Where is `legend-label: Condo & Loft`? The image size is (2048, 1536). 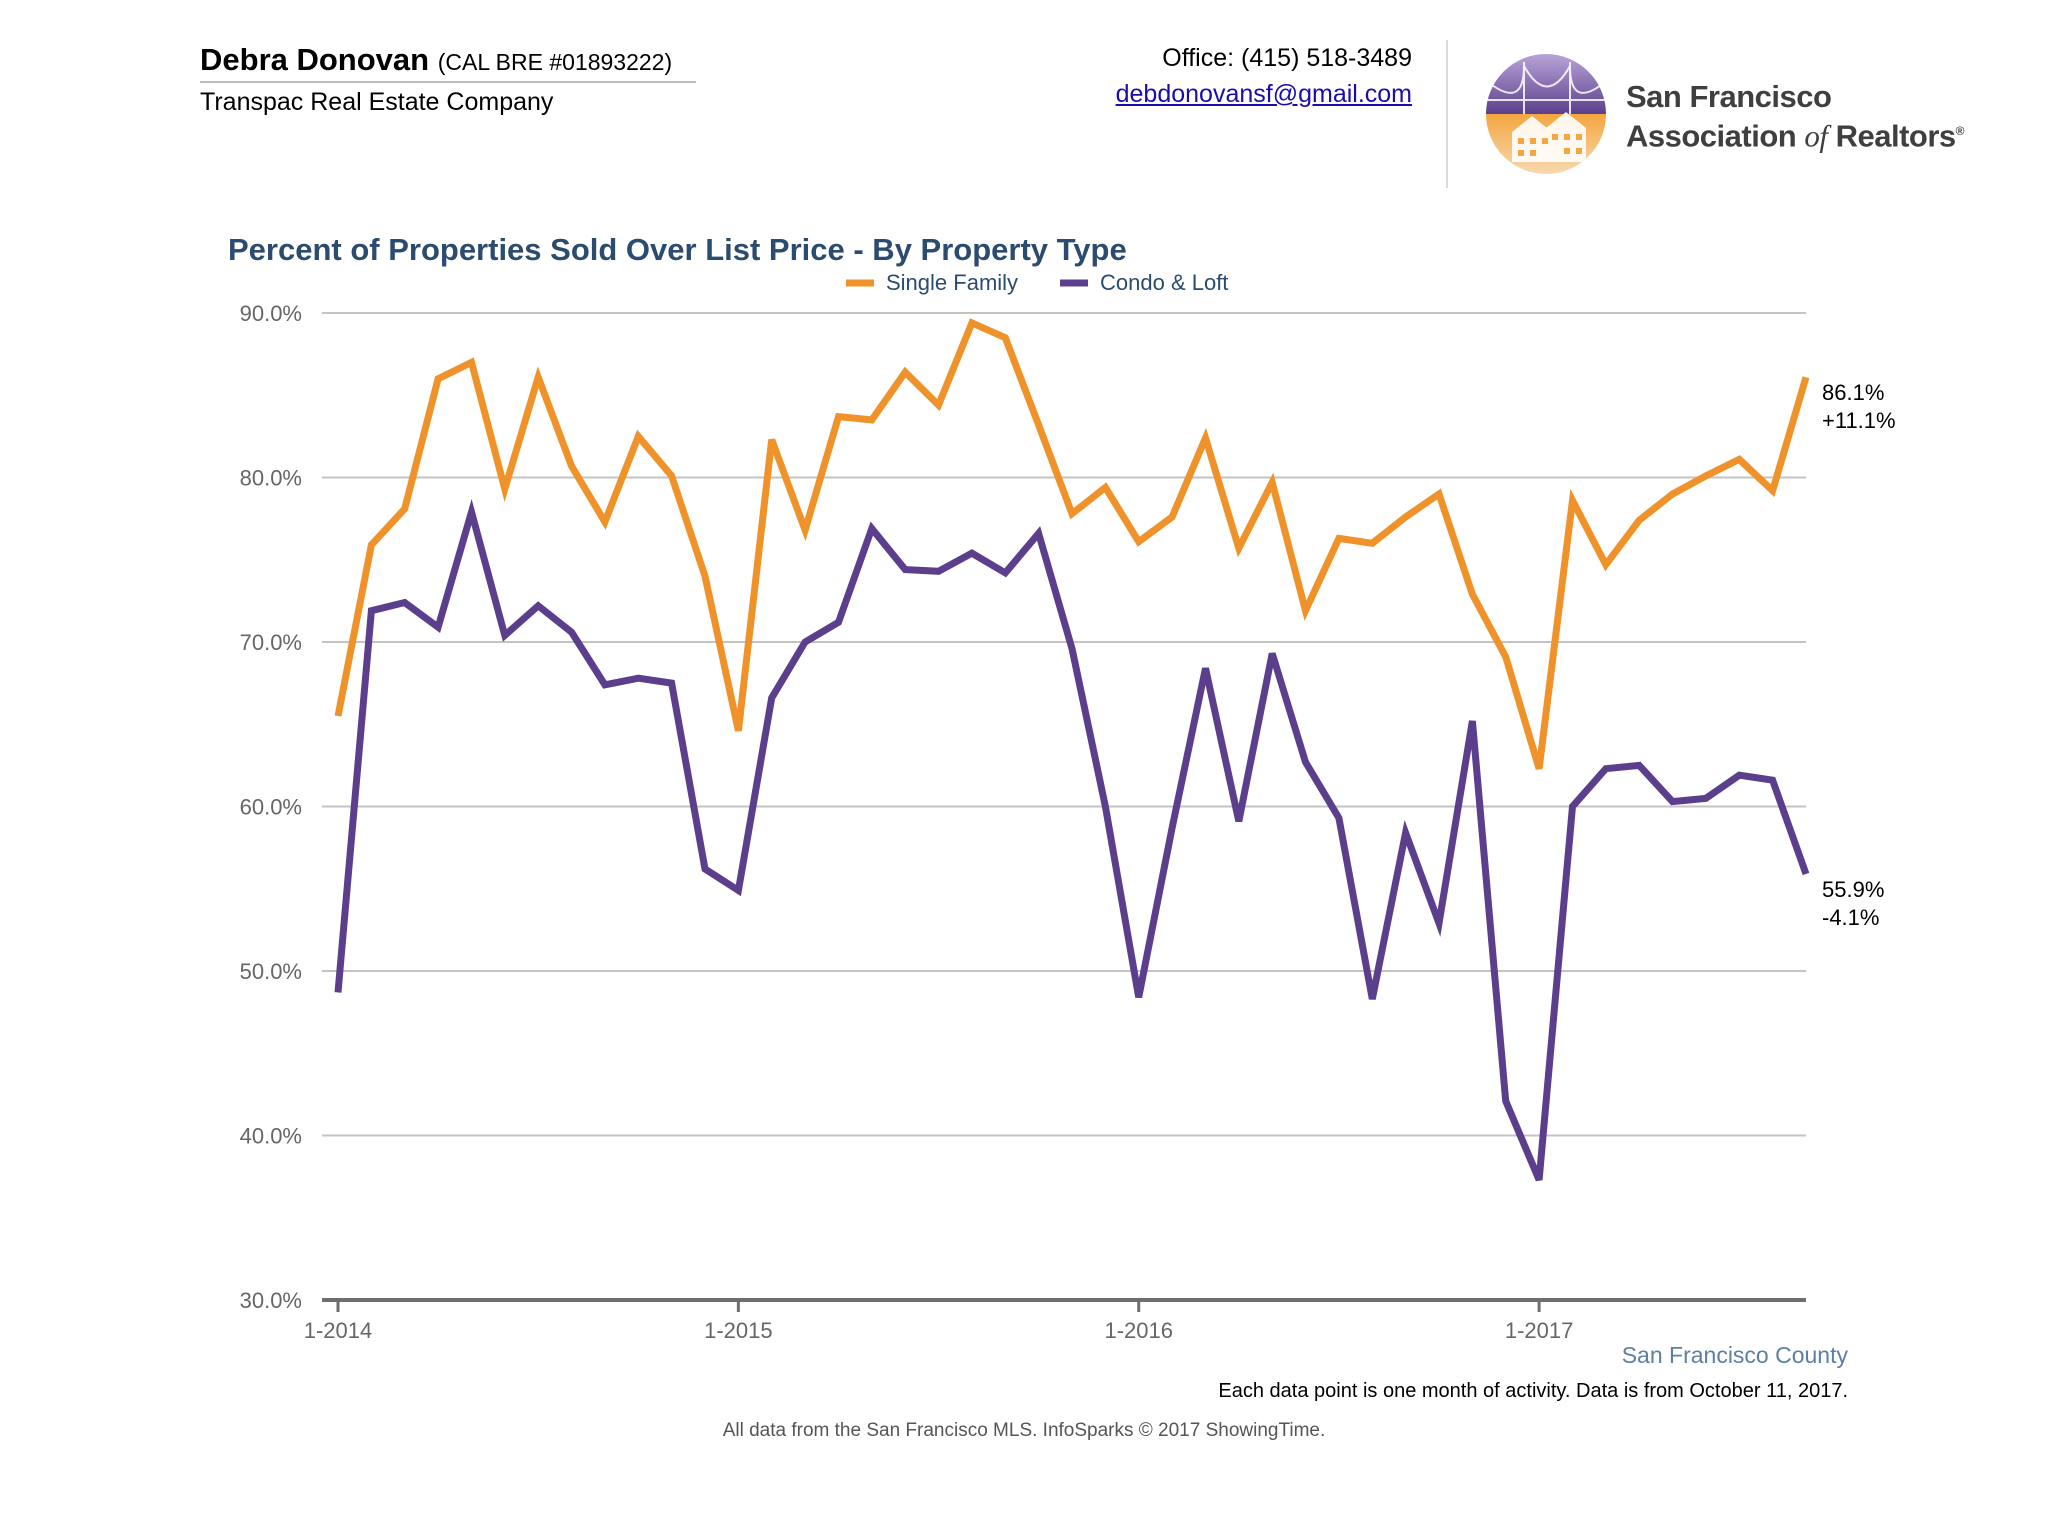 legend-label: Condo & Loft is located at coordinates (1164, 282).